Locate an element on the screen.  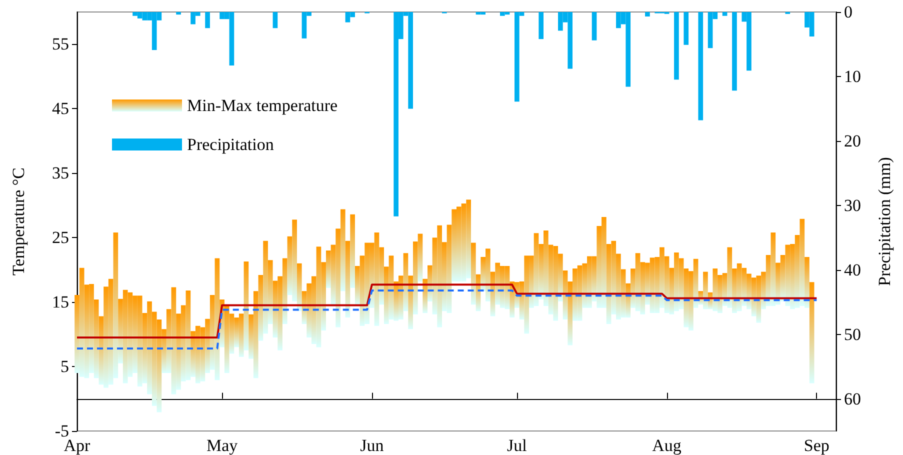
y-tick-label: 15 is located at coordinates (60, 302).